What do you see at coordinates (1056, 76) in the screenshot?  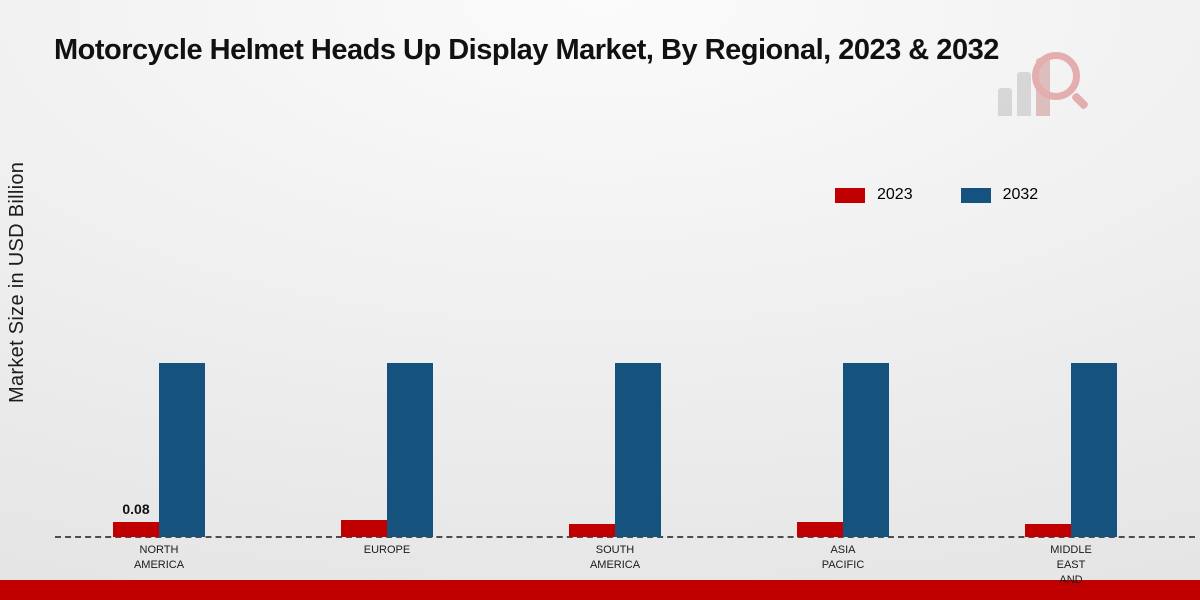 I see `watermark-magnifier-icon` at bounding box center [1056, 76].